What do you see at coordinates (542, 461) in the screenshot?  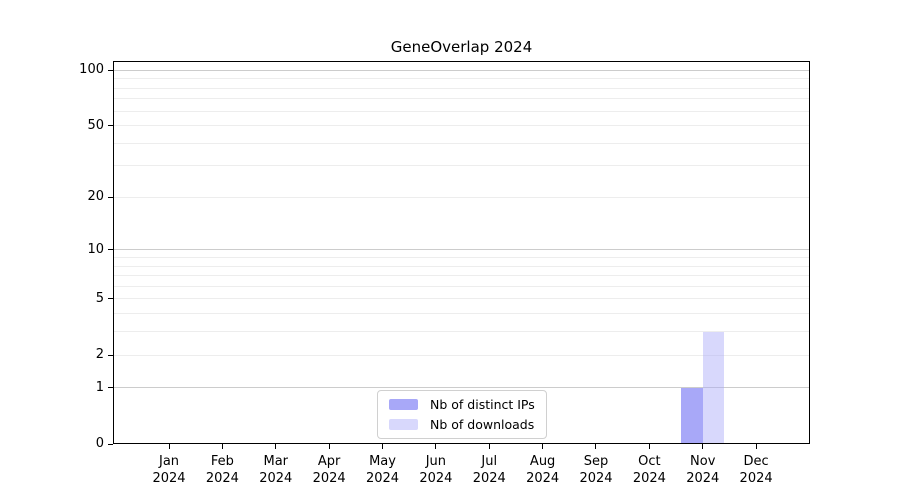 I see `x-tick-month: Aug` at bounding box center [542, 461].